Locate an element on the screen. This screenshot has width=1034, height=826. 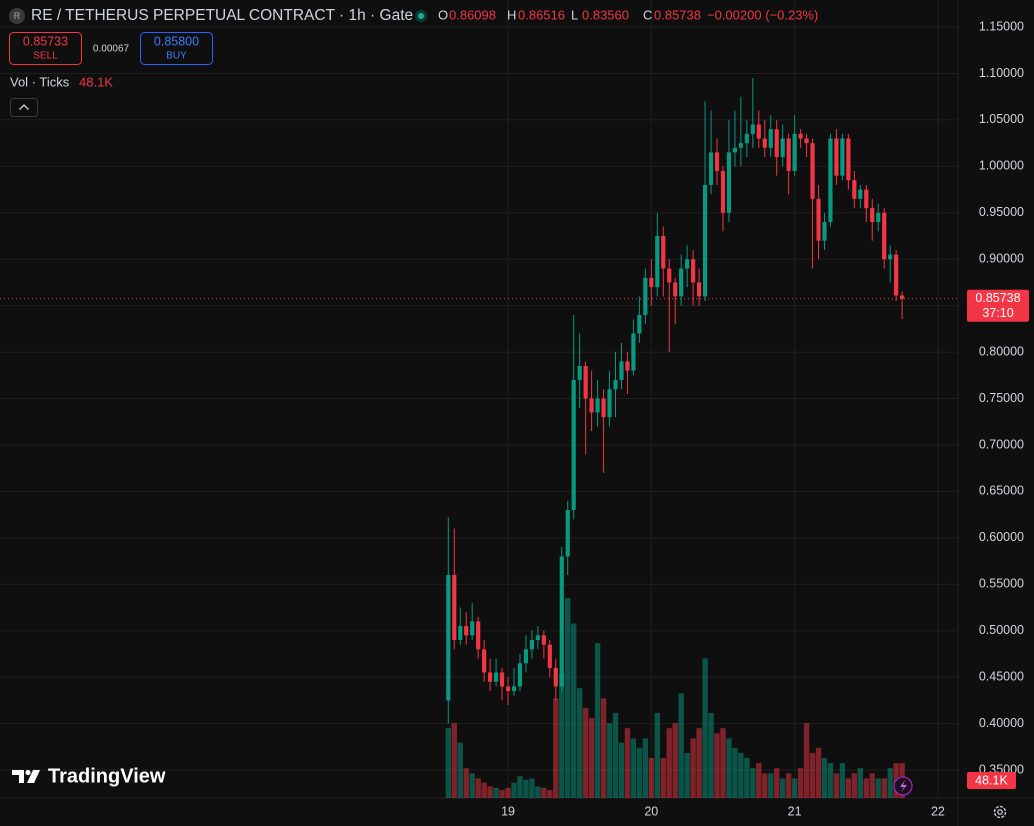
x-tick-label: 20 is located at coordinates (651, 811).